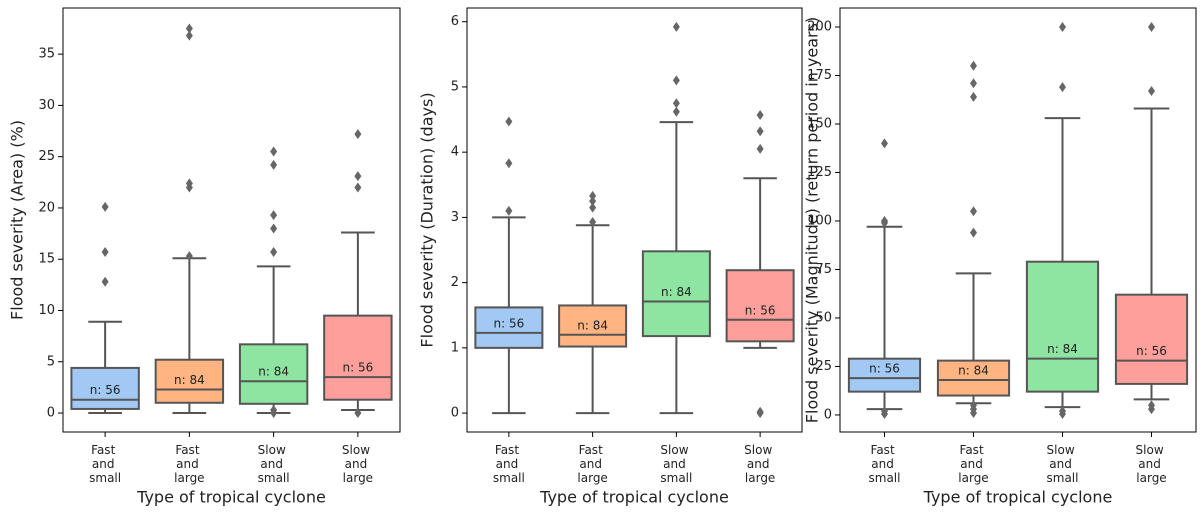 Image resolution: width=1203 pixels, height=513 pixels. I want to click on y-tick-label: 3, so click(455, 217).